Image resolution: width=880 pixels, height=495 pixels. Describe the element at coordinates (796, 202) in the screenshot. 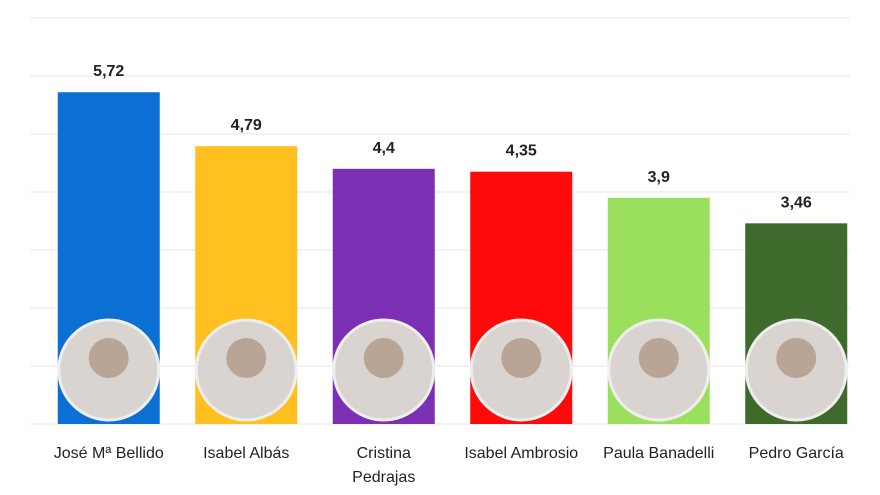

I see `value-label: 3,46` at that location.